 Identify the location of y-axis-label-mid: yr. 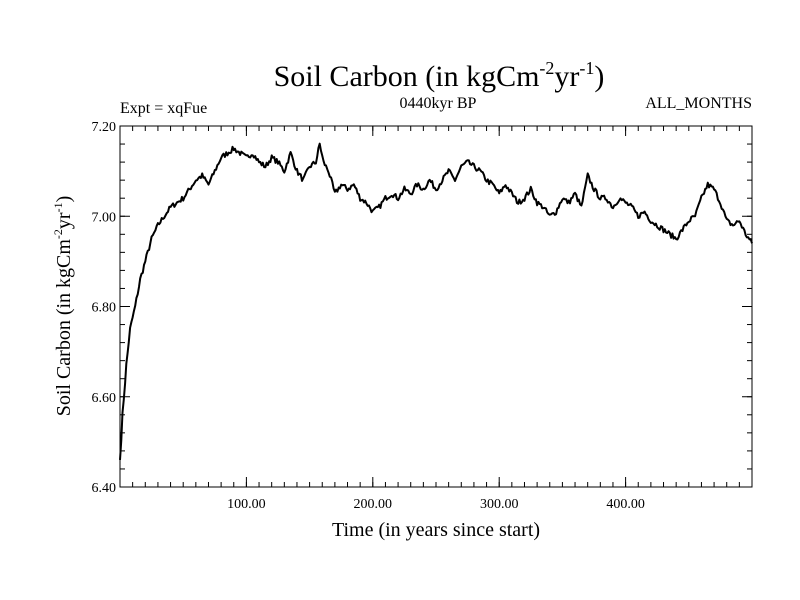
(64, 220).